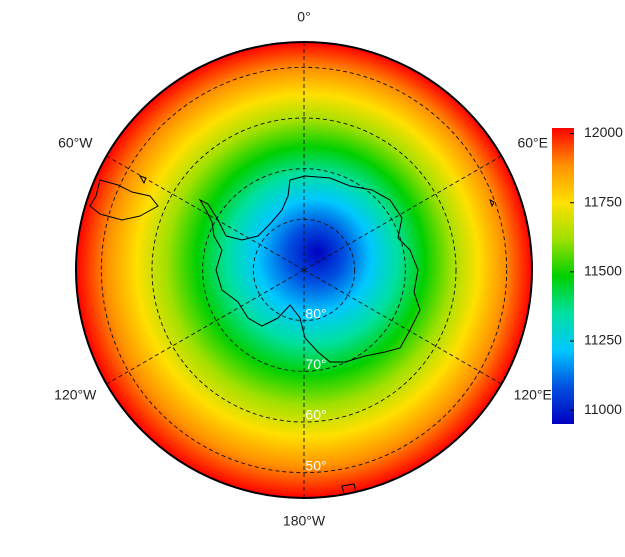 This screenshot has width=625, height=557. Describe the element at coordinates (315, 415) in the screenshot. I see `lat-label: 60°` at that location.